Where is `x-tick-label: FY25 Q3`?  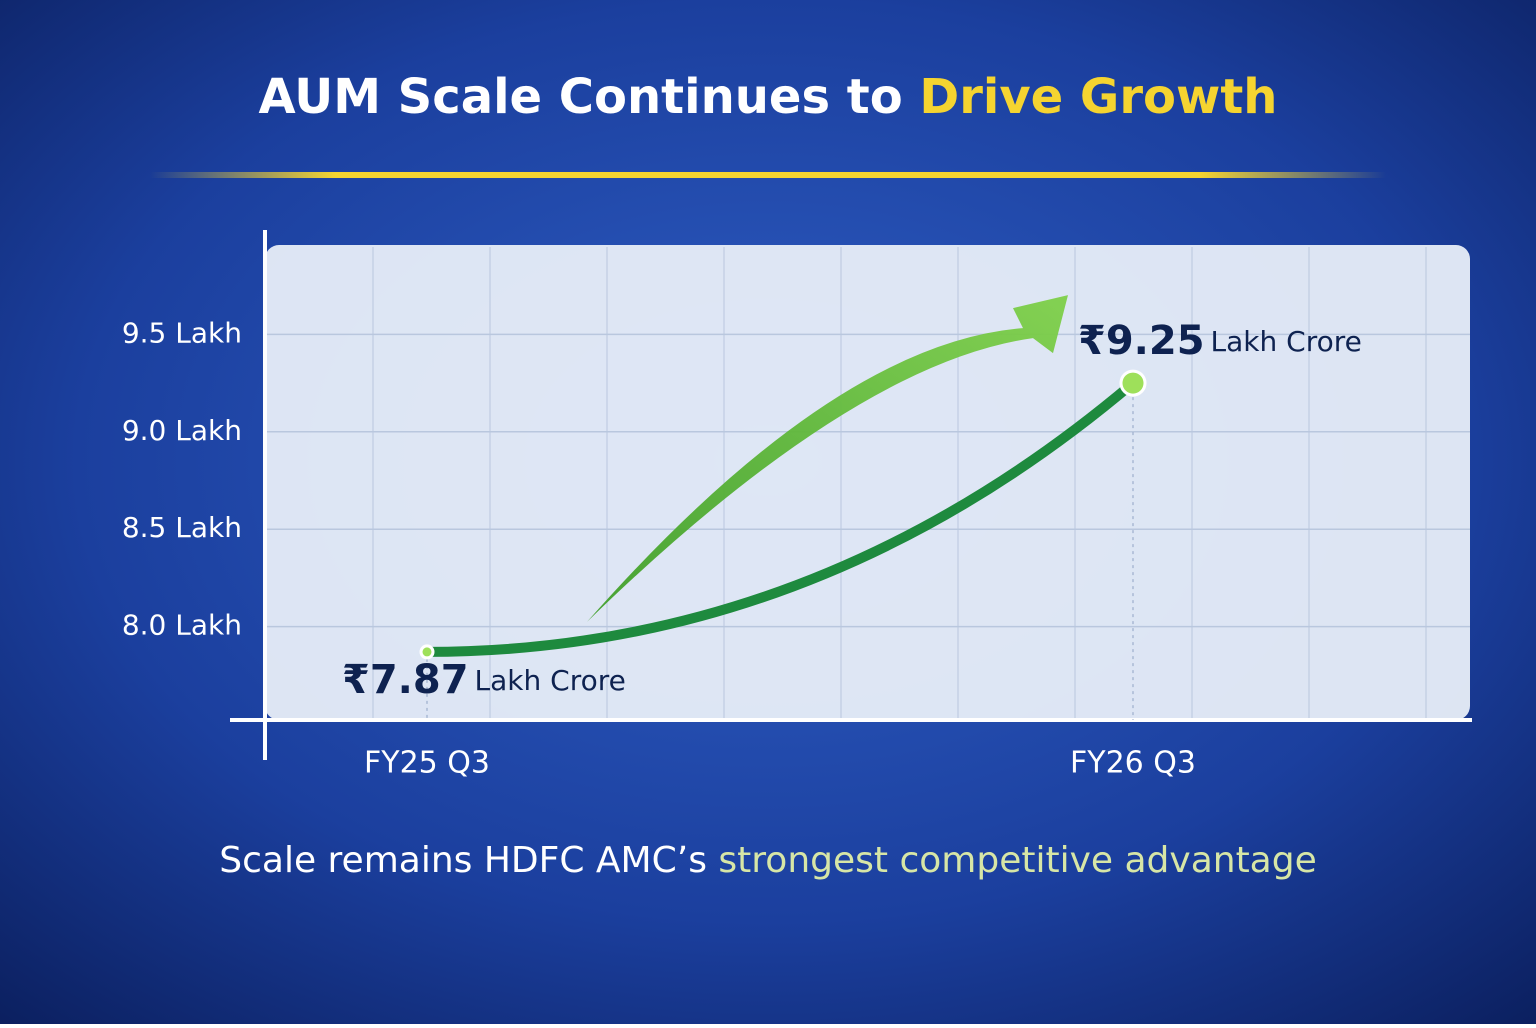 x-tick-label: FY25 Q3 is located at coordinates (427, 763).